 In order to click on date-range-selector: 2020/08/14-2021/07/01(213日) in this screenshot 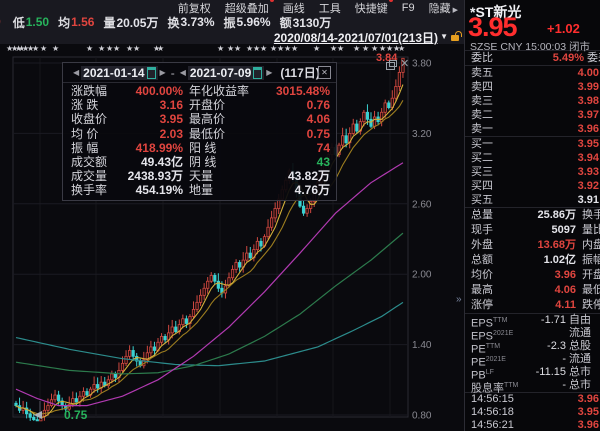, I will do `click(355, 38)`.